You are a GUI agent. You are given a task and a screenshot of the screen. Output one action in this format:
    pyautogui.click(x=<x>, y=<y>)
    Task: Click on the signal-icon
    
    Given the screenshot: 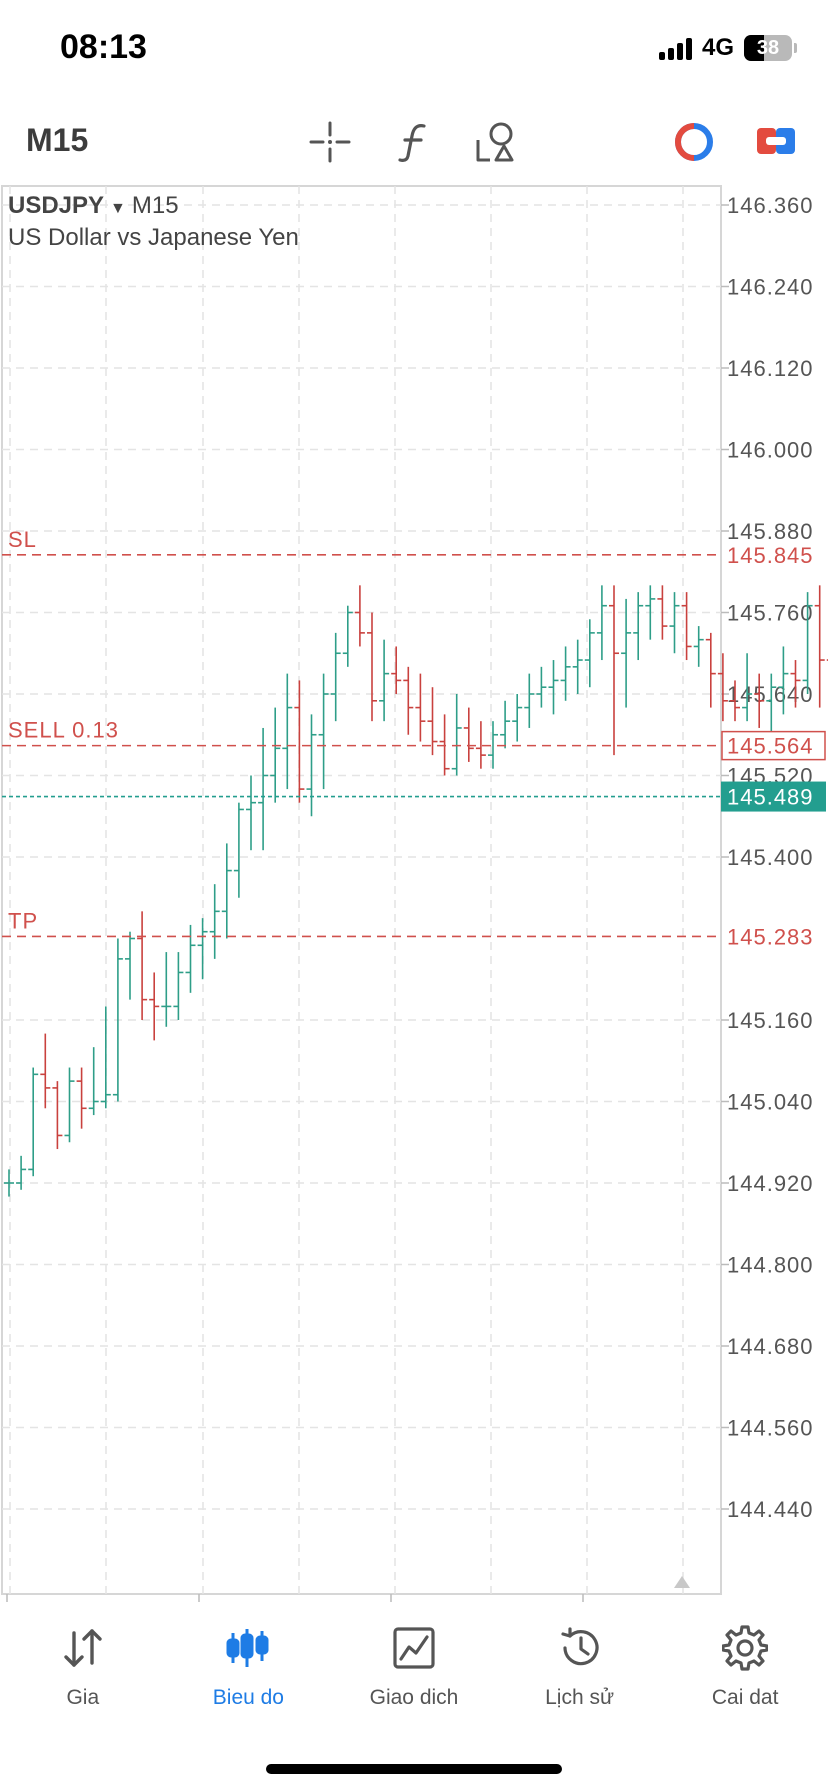 What is the action you would take?
    pyautogui.click(x=675, y=48)
    